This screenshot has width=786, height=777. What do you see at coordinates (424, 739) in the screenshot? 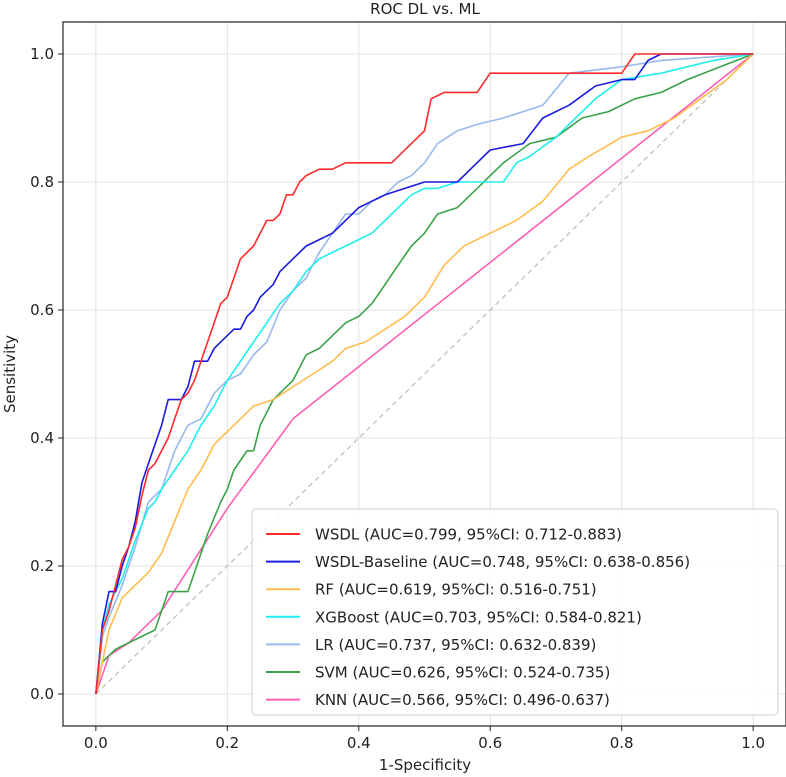
I see `x-axis-ticks: 0.0 0.2 0.4 0.6 0.8 1.0` at bounding box center [424, 739].